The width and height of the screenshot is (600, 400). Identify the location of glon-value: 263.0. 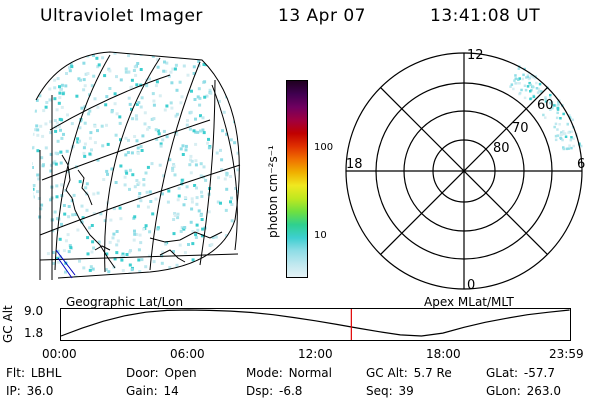
(543, 391).